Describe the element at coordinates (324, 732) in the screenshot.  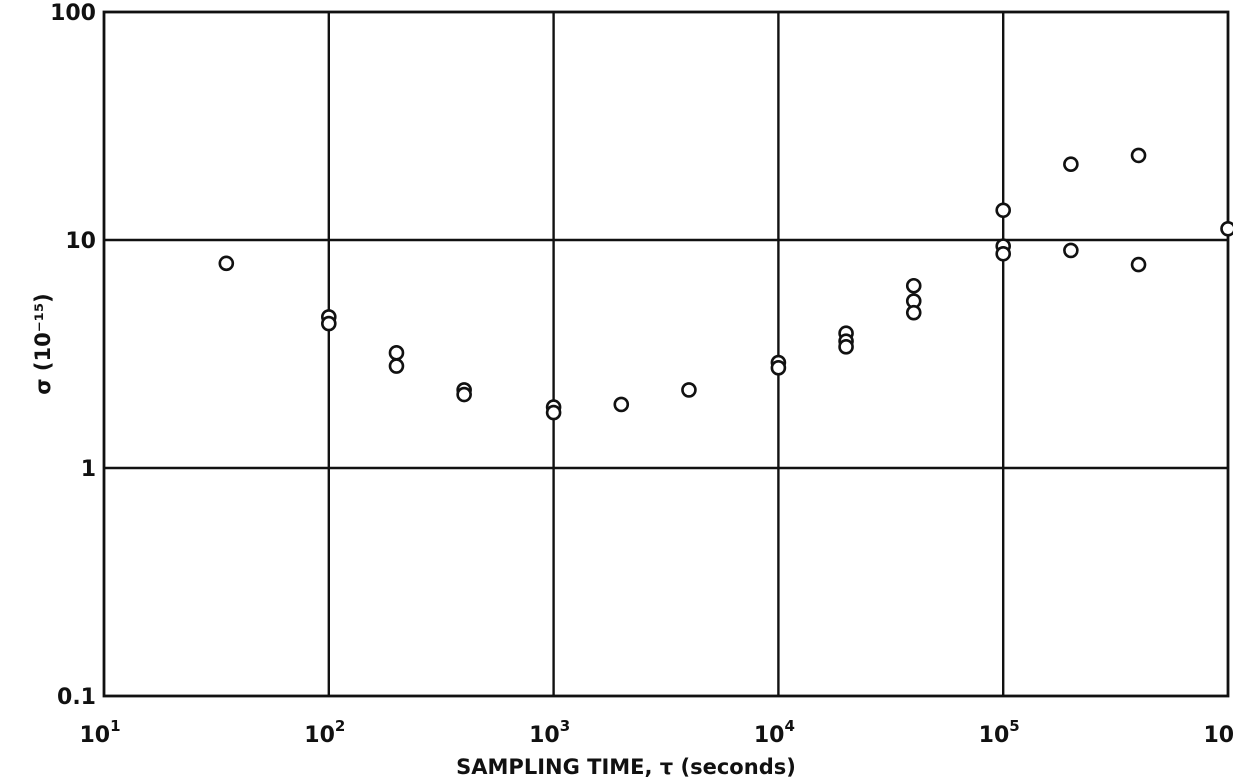
I see `x-tick-label: 102` at that location.